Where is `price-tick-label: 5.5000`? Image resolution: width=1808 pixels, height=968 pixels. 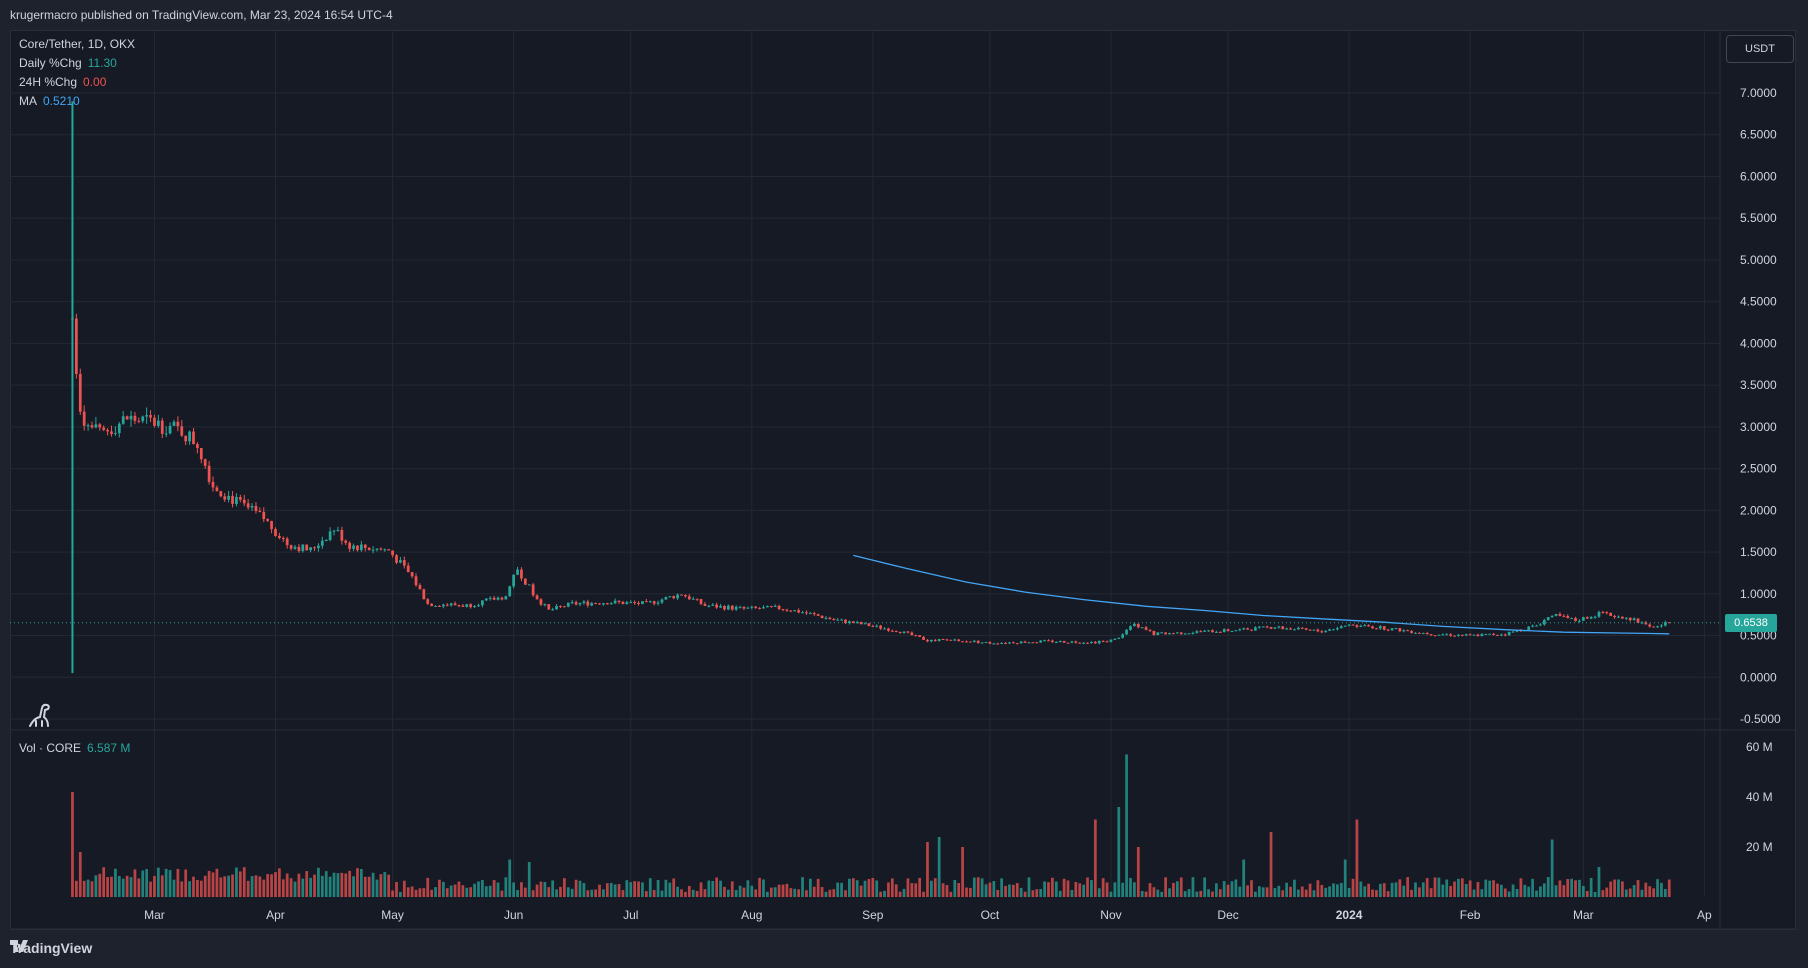
price-tick-label: 5.5000 is located at coordinates (1758, 218).